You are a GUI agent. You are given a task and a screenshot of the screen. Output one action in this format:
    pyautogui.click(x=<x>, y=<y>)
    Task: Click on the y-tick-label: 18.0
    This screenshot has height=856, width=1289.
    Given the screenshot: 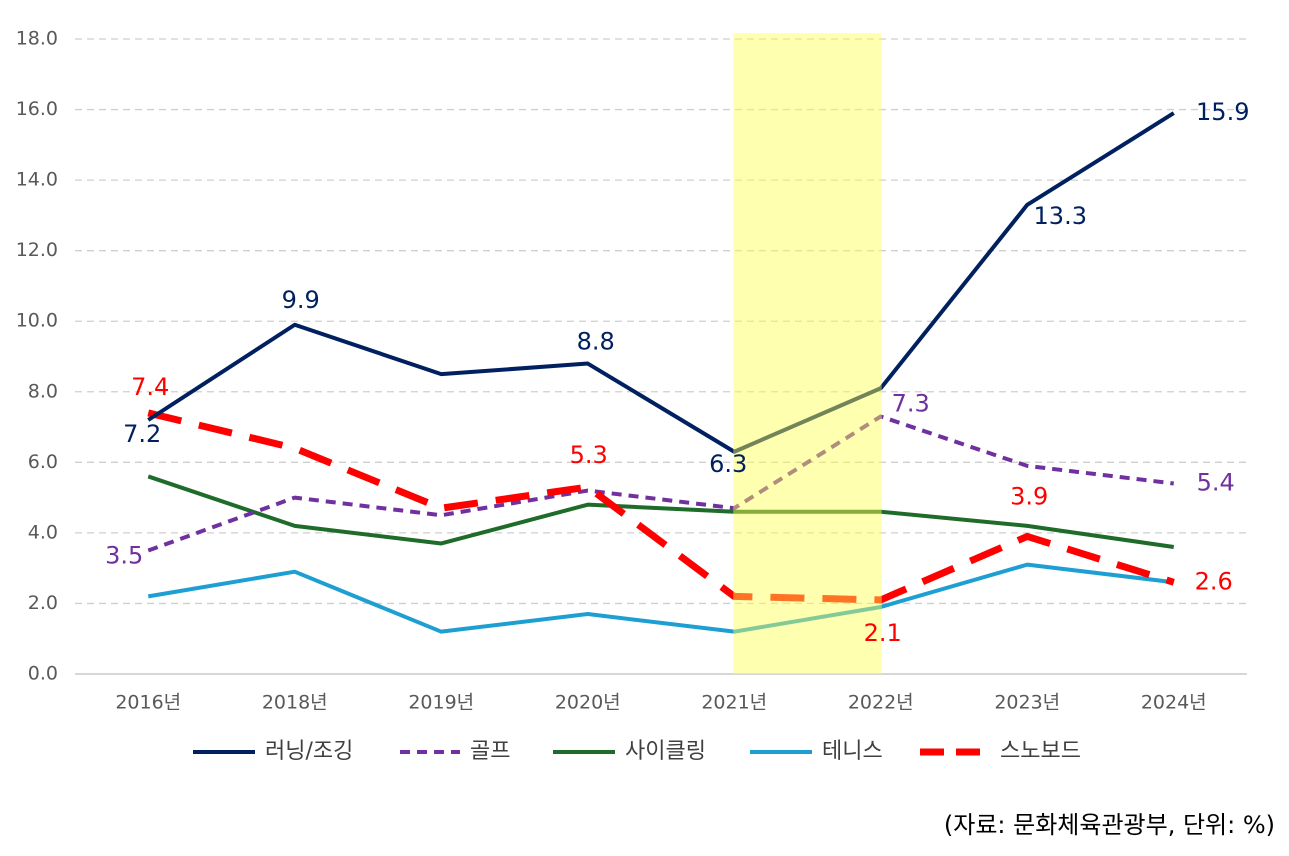 What is the action you would take?
    pyautogui.click(x=37, y=39)
    